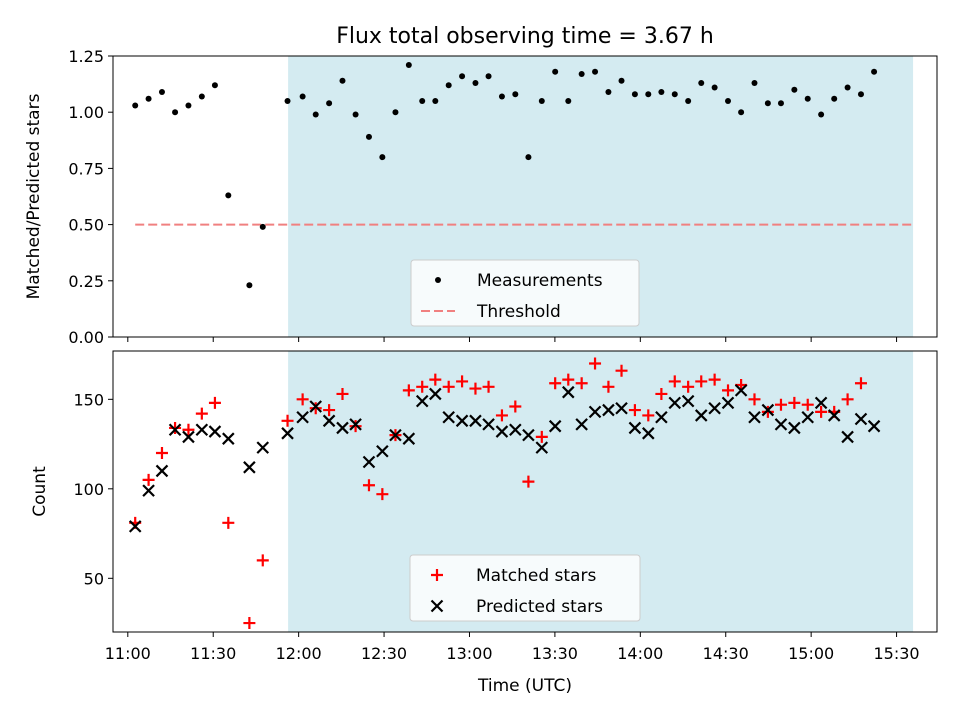 The width and height of the screenshot is (960, 720). Describe the element at coordinates (437, 606) in the screenshot. I see `legend-marker-predicted` at that location.